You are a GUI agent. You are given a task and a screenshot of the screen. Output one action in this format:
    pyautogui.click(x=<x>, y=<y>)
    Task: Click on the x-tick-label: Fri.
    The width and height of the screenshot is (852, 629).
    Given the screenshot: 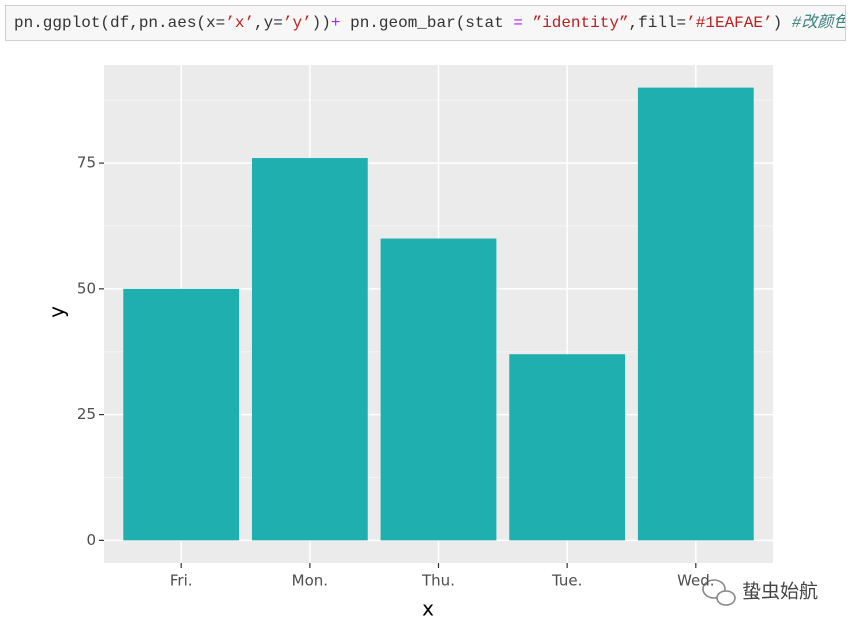 What is the action you would take?
    pyautogui.click(x=181, y=581)
    